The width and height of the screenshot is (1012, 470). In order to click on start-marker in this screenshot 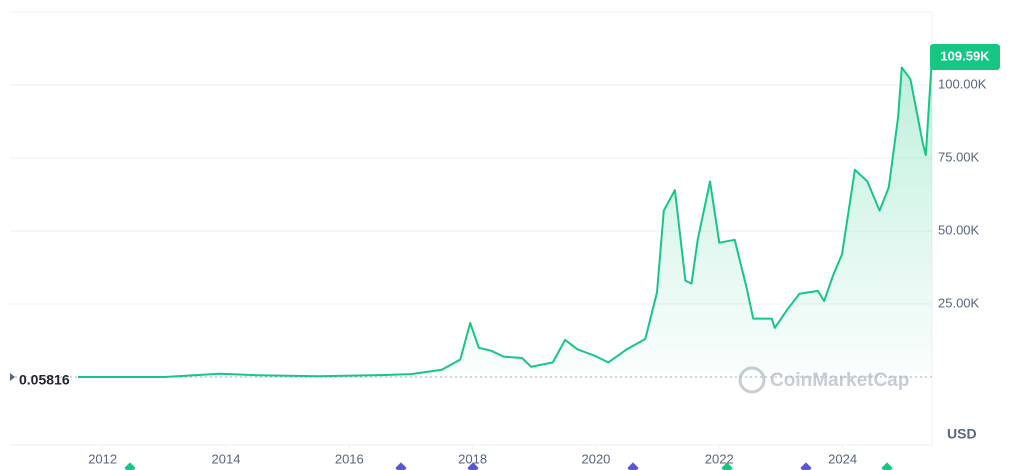, I will do `click(12, 376)`.